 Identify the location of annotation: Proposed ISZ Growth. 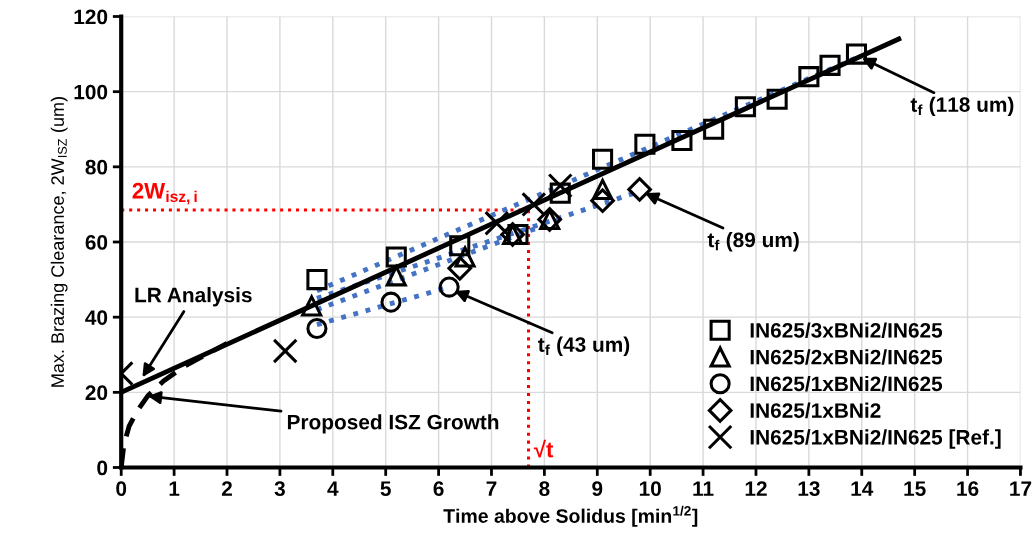
(393, 424).